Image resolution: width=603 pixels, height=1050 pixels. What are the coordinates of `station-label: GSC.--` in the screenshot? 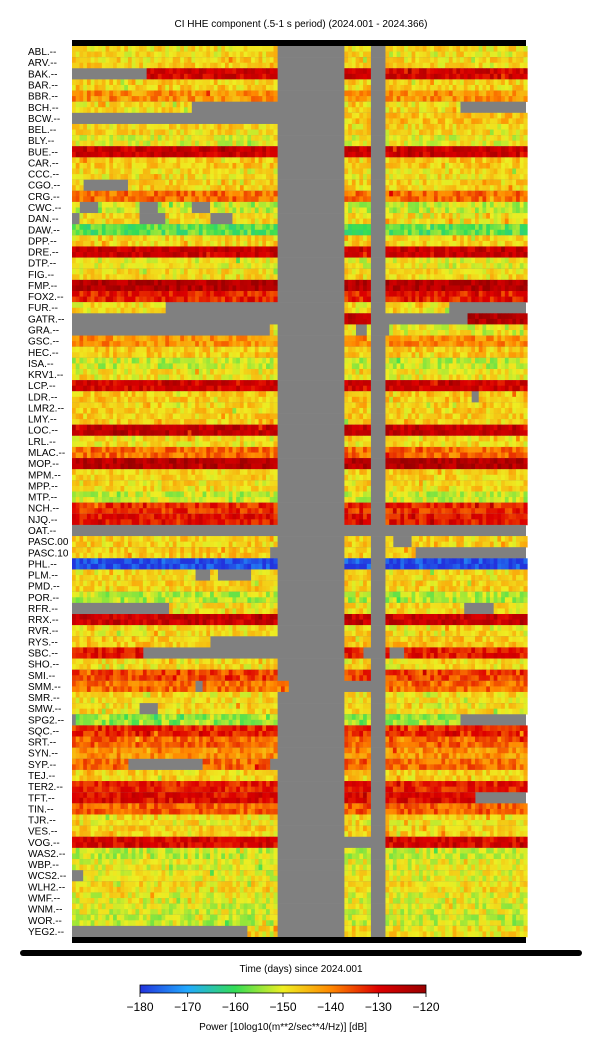 It's located at (43, 342).